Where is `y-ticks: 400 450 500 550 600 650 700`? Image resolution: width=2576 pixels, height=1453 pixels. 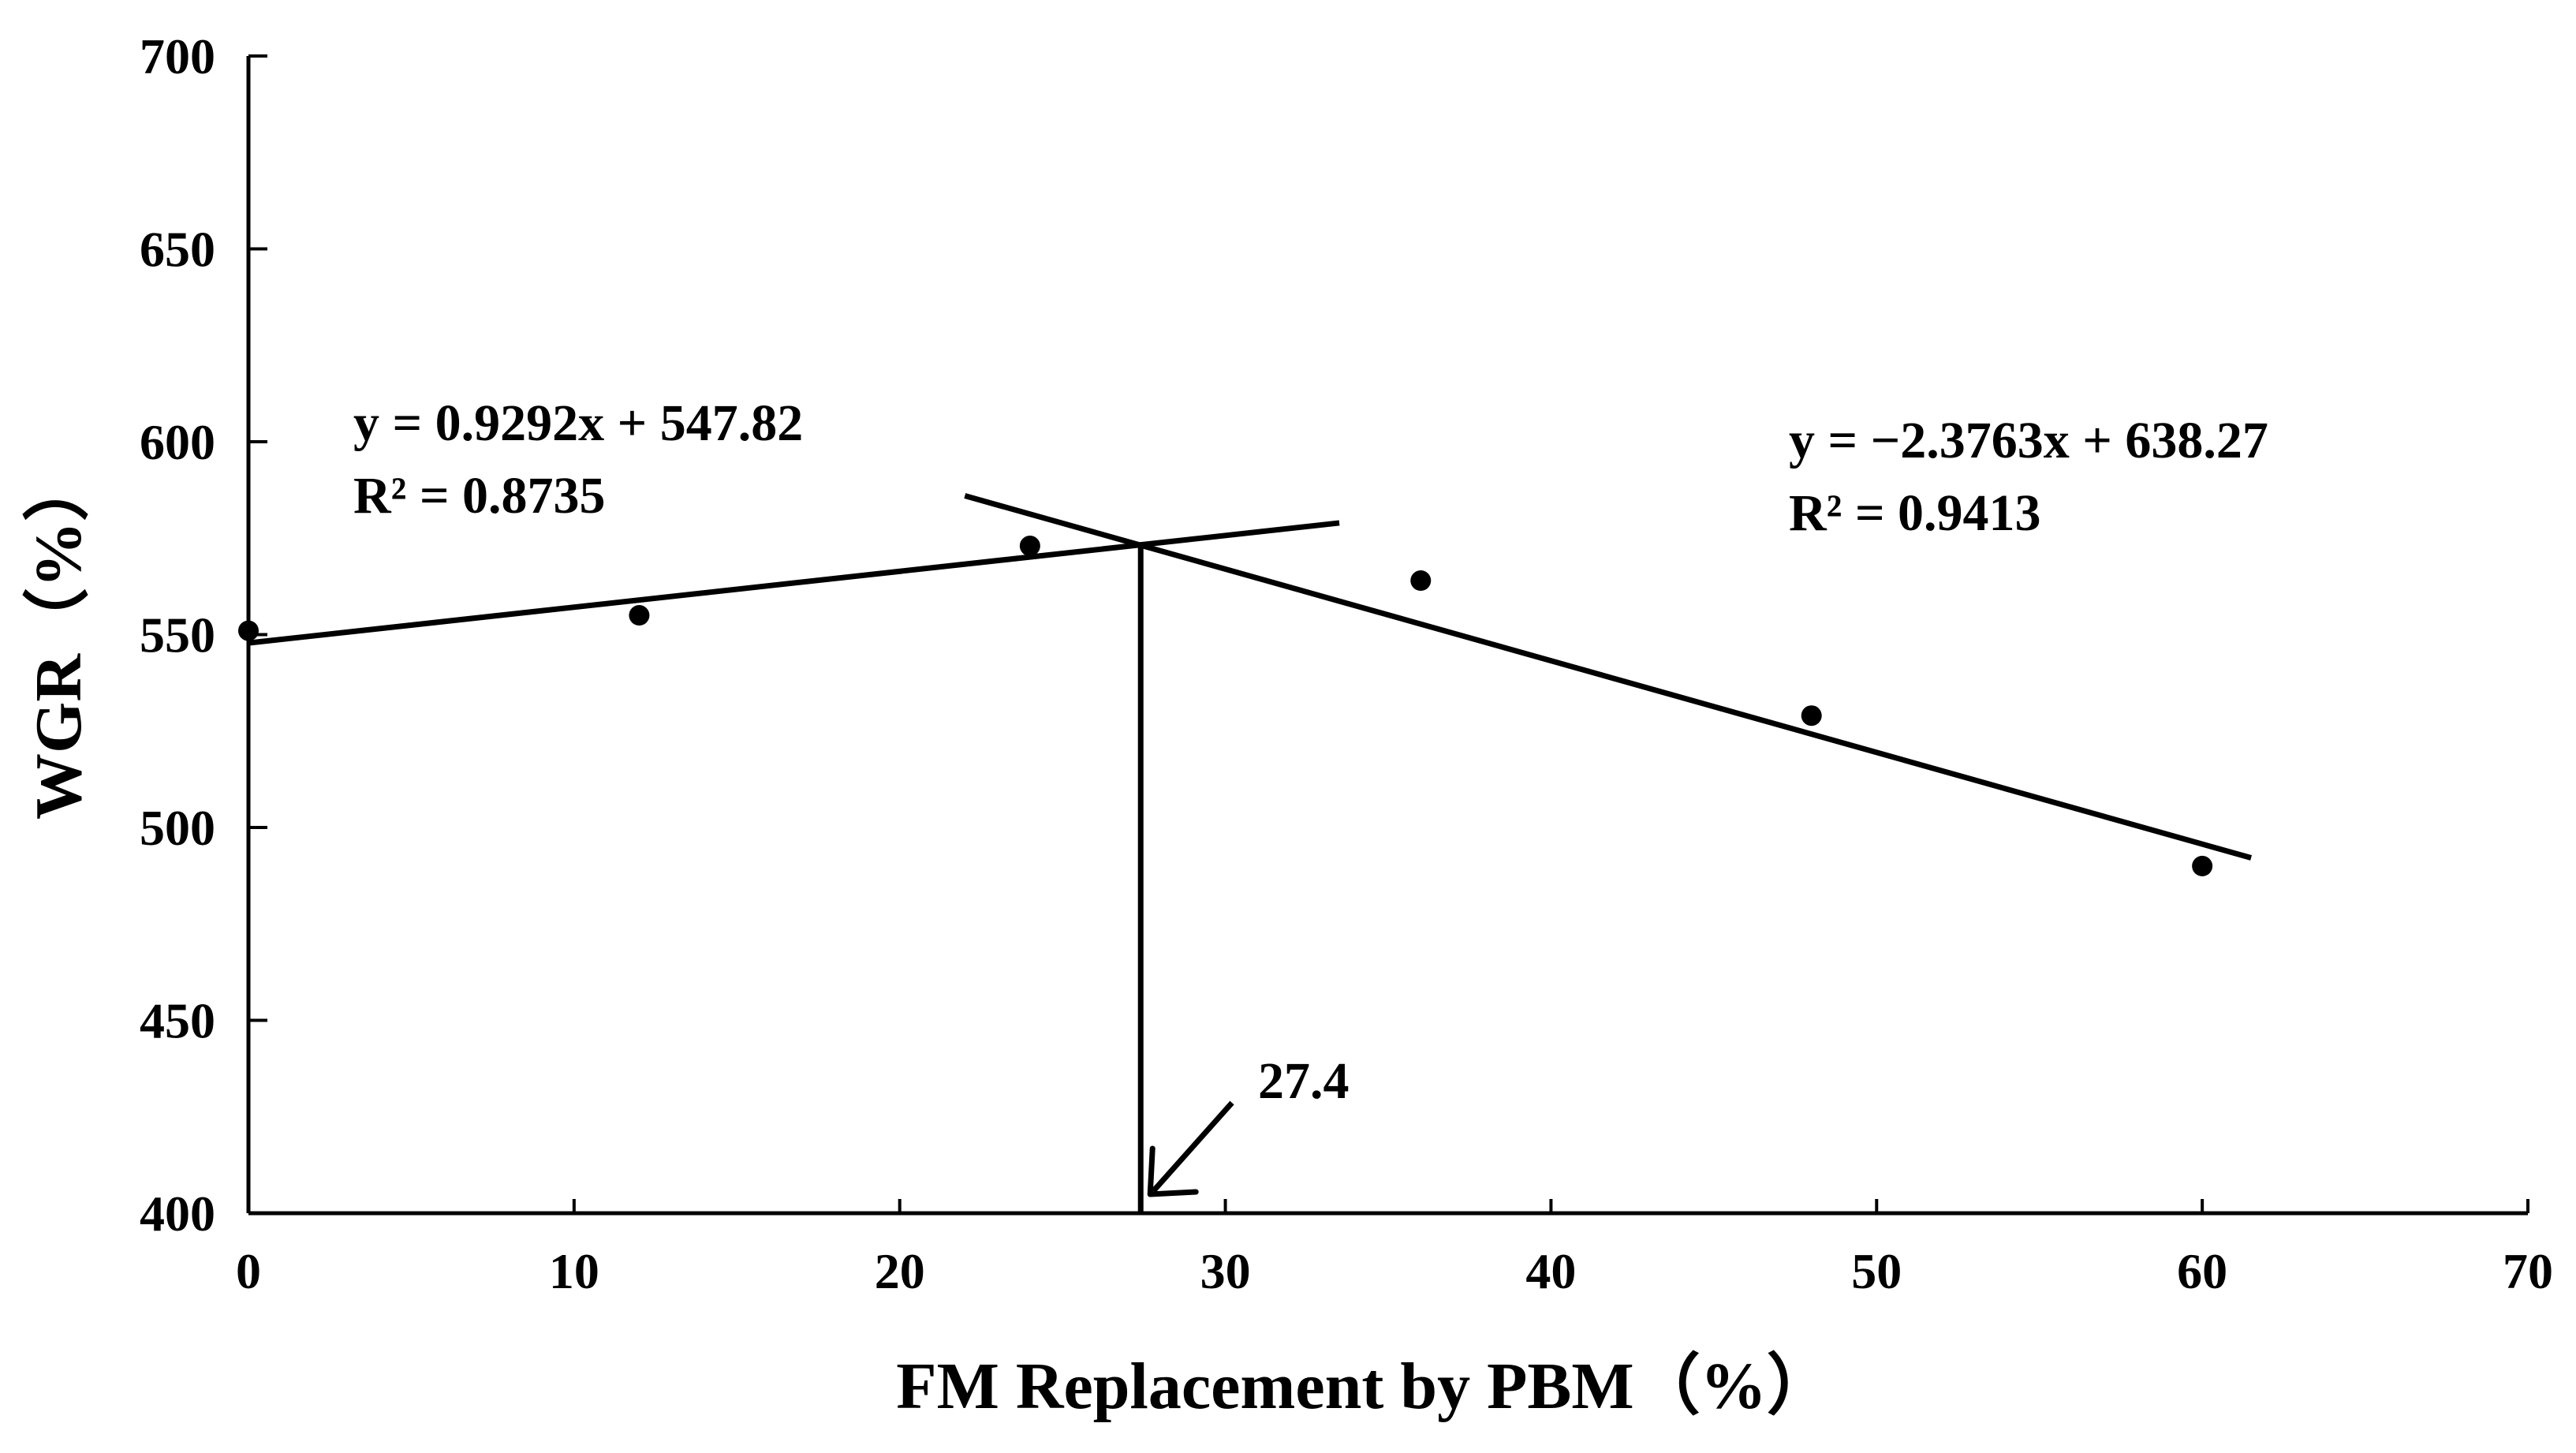 y-ticks: 400 450 500 550 600 650 700 is located at coordinates (203, 635).